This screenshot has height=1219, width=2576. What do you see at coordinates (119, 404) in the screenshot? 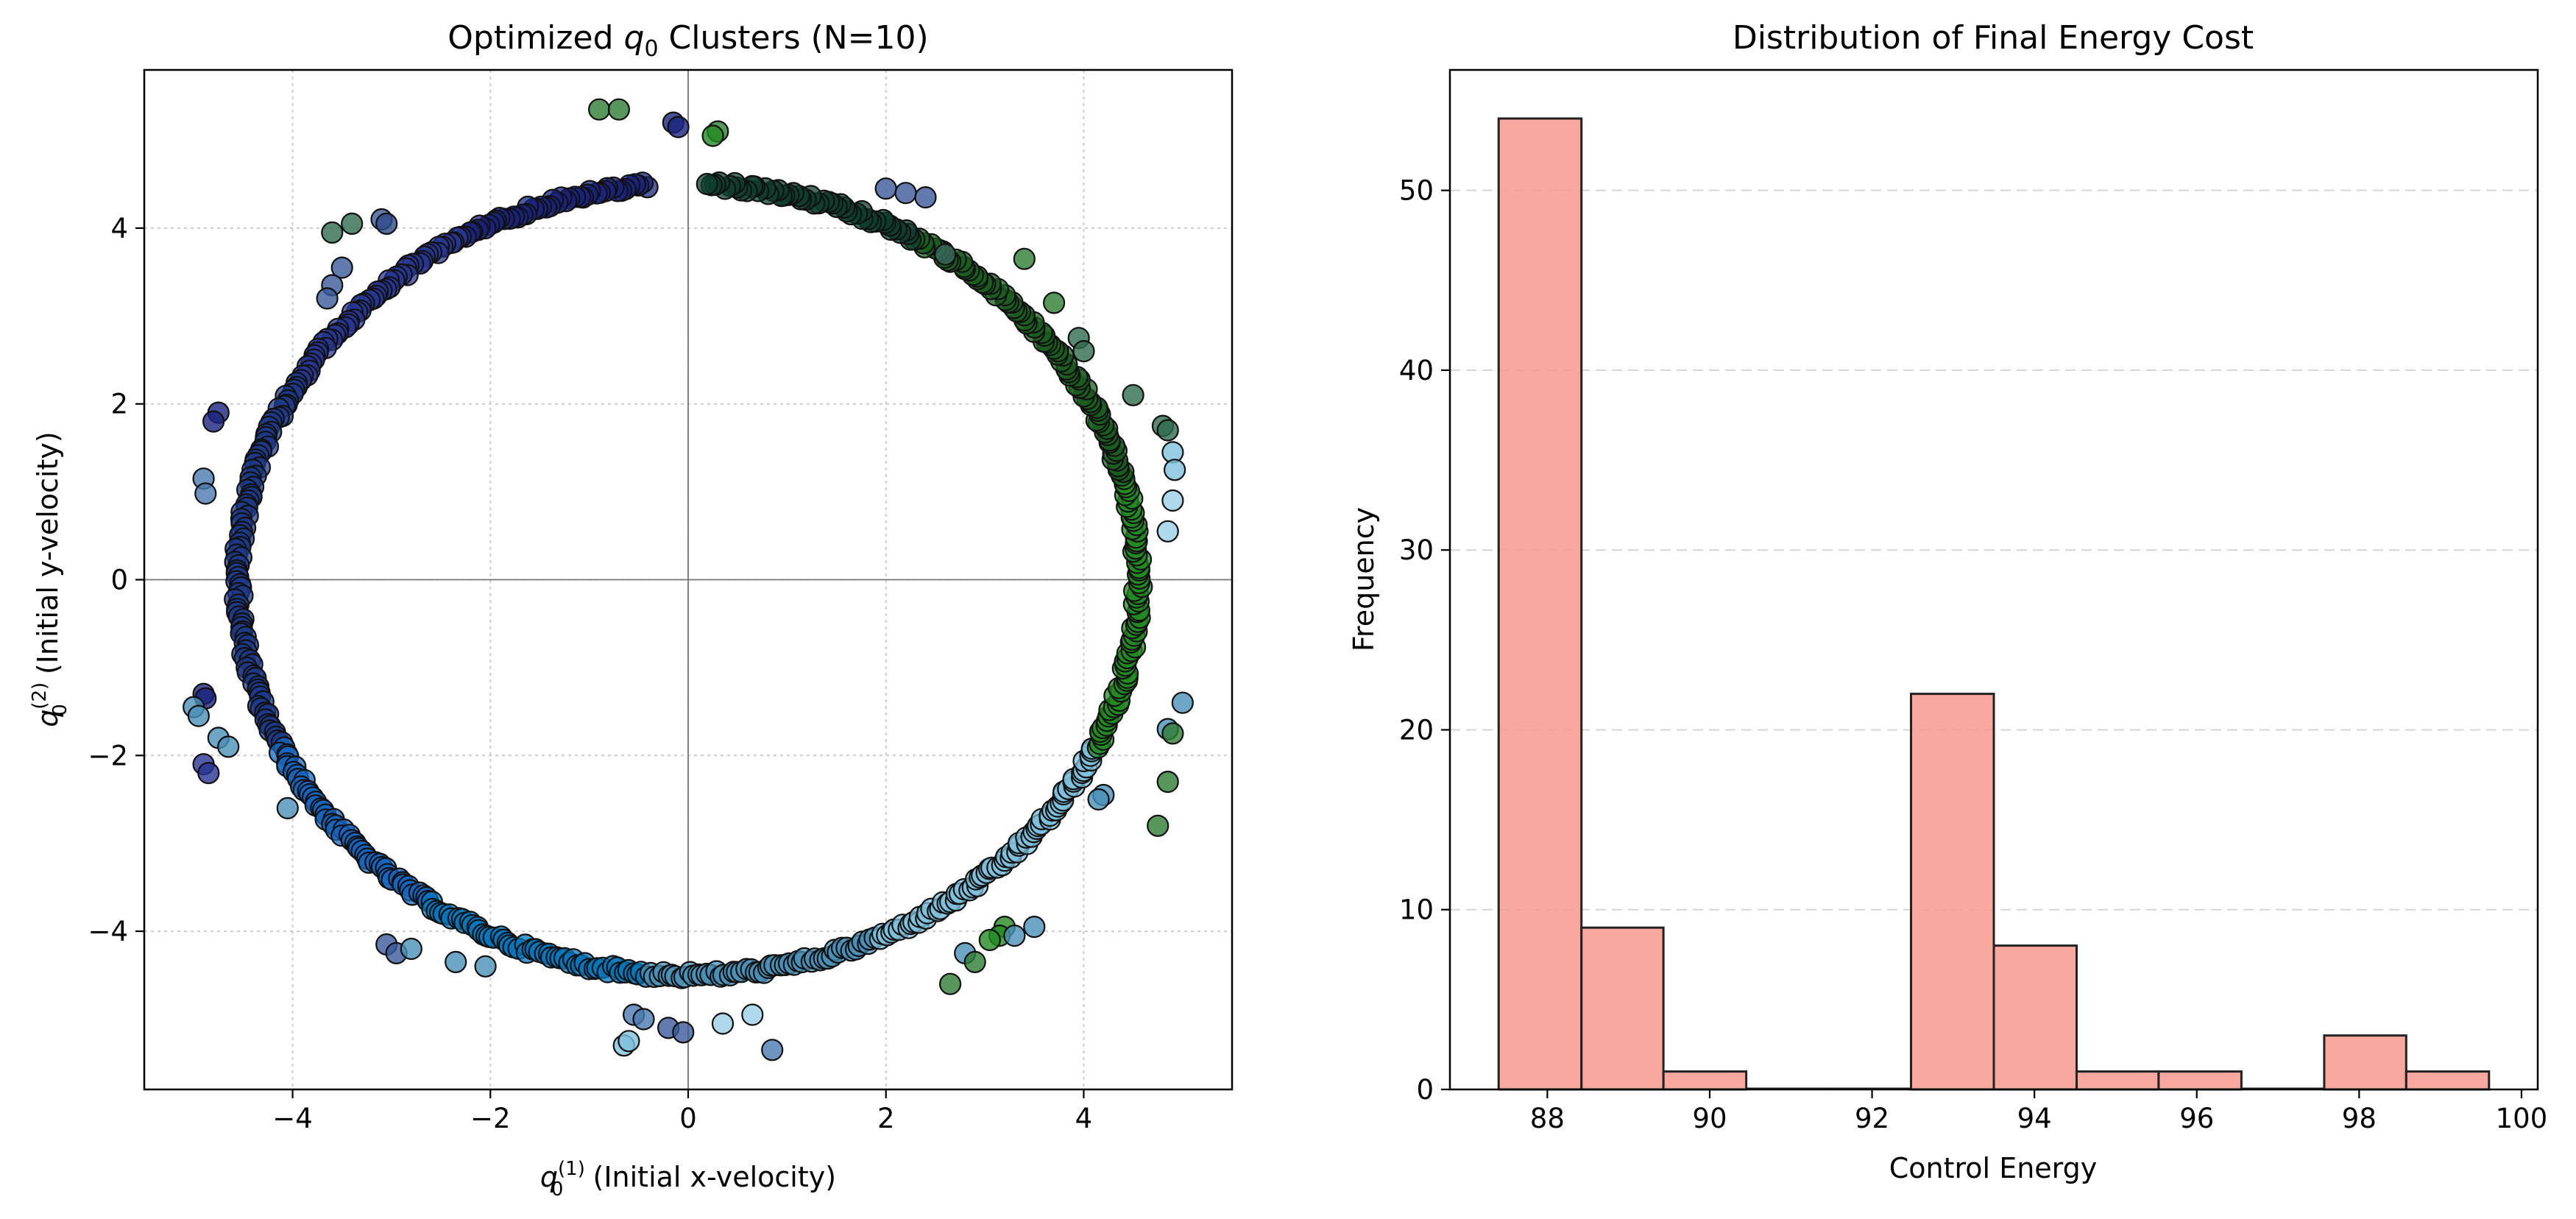
I see `scatter-y-tick-label: 2` at bounding box center [119, 404].